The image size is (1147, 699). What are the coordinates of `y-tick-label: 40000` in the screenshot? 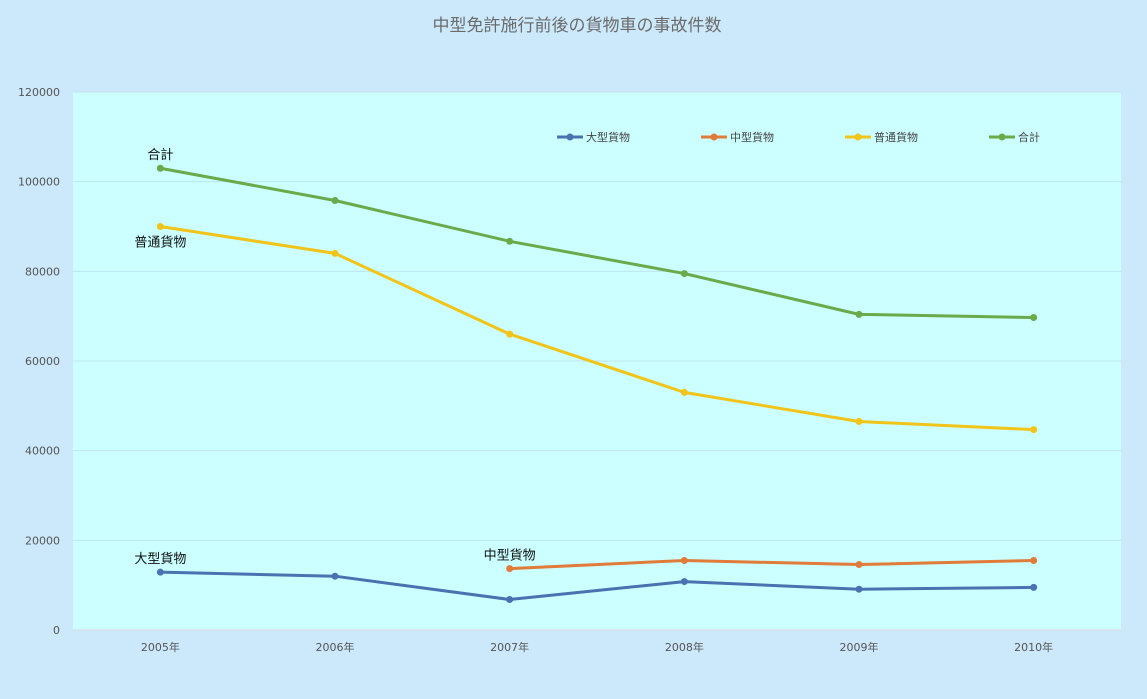 It's located at (42, 451).